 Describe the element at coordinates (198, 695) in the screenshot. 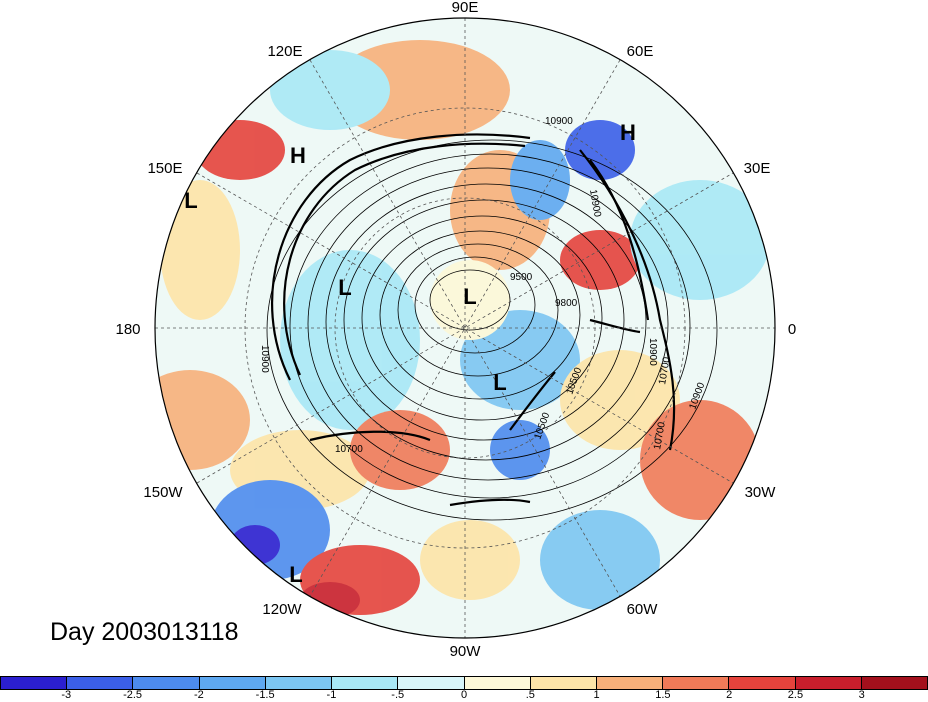

I see `colorbar-tick-label: -2` at that location.